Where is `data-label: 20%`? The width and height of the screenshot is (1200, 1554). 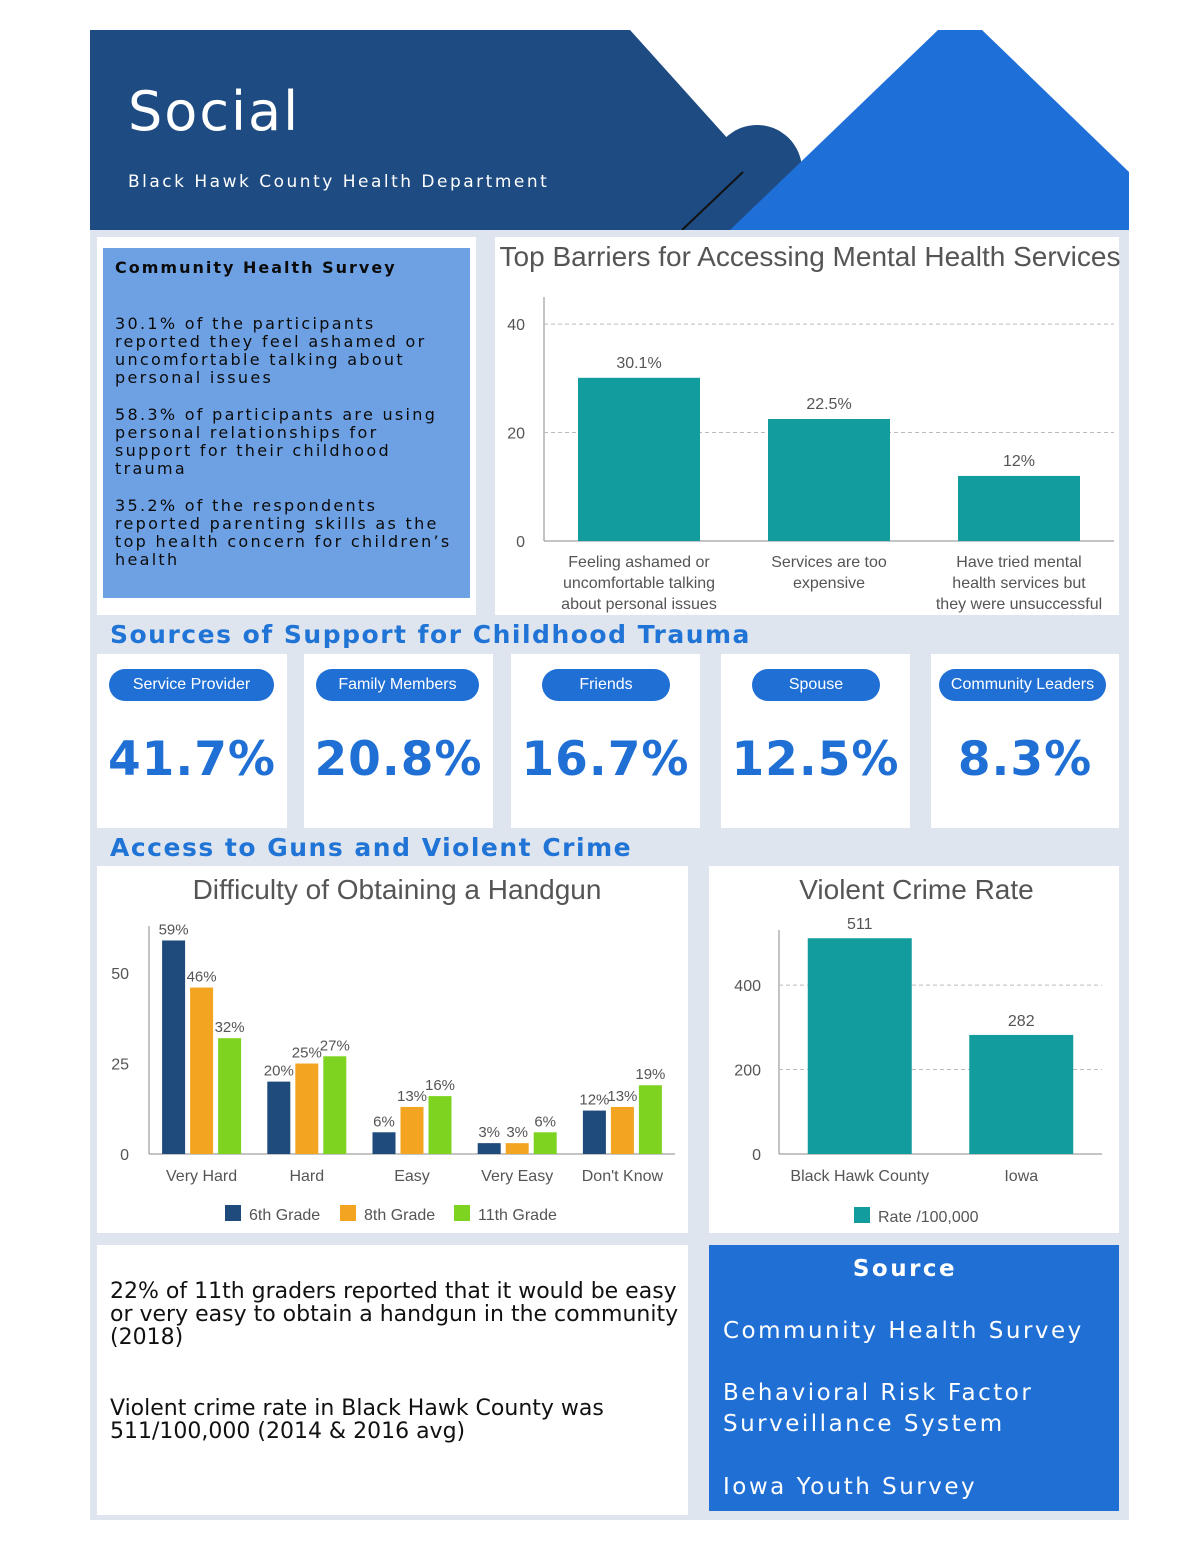
data-label: 20% is located at coordinates (279, 1071).